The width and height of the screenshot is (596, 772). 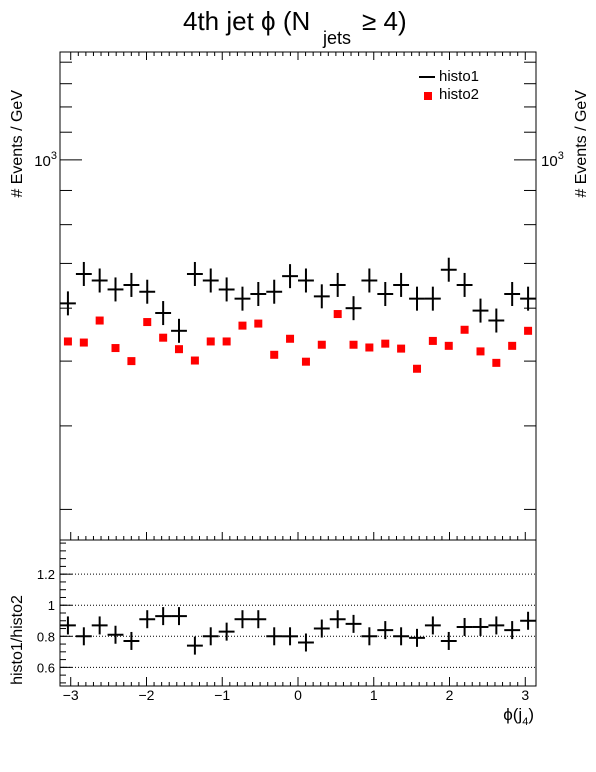 What do you see at coordinates (298, 695) in the screenshot?
I see `ratio-x-tick-label: 0` at bounding box center [298, 695].